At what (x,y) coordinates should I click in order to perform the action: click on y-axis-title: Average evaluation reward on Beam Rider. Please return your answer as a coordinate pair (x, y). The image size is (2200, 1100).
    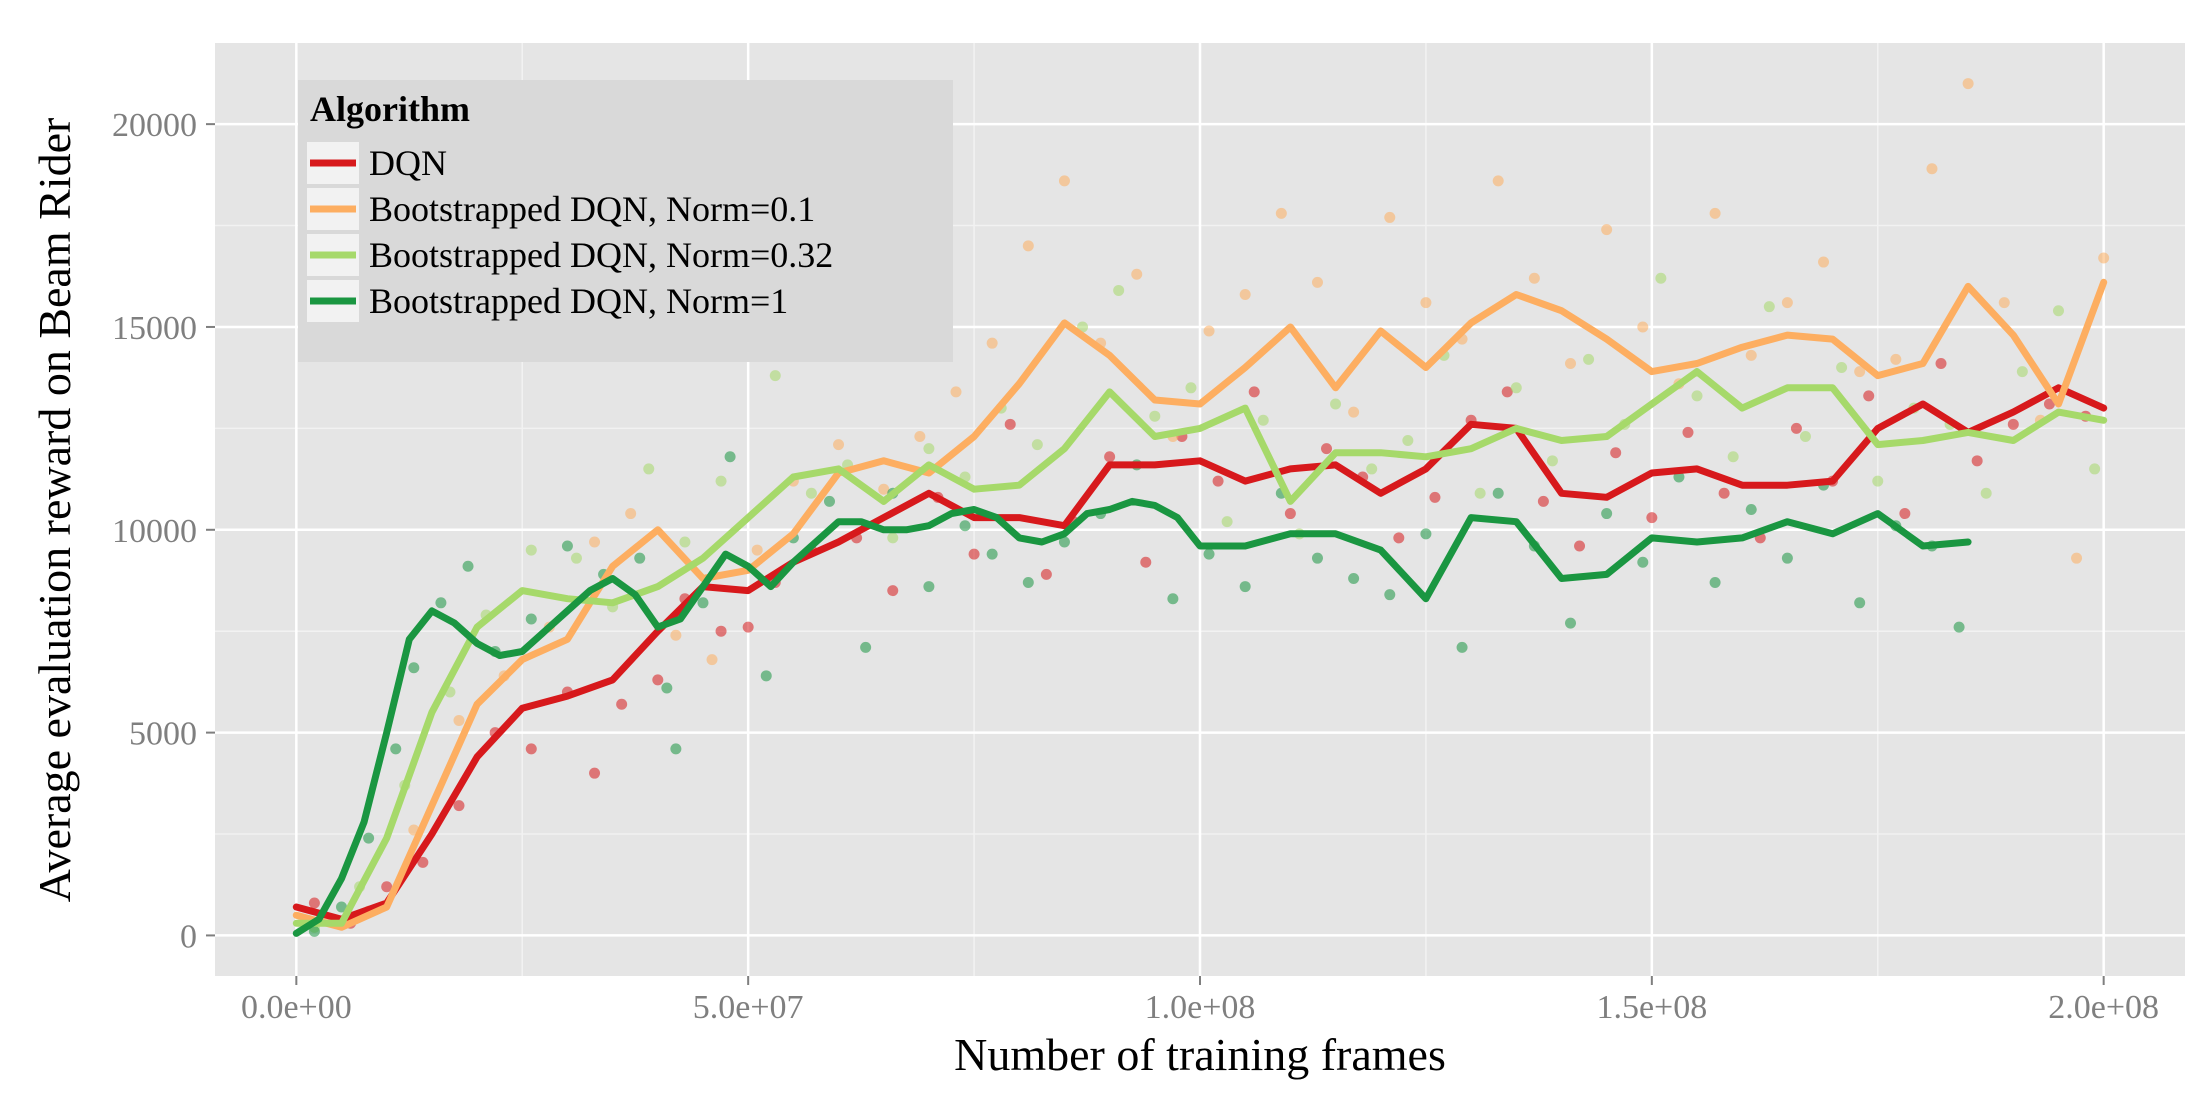
    Looking at the image, I should click on (54, 510).